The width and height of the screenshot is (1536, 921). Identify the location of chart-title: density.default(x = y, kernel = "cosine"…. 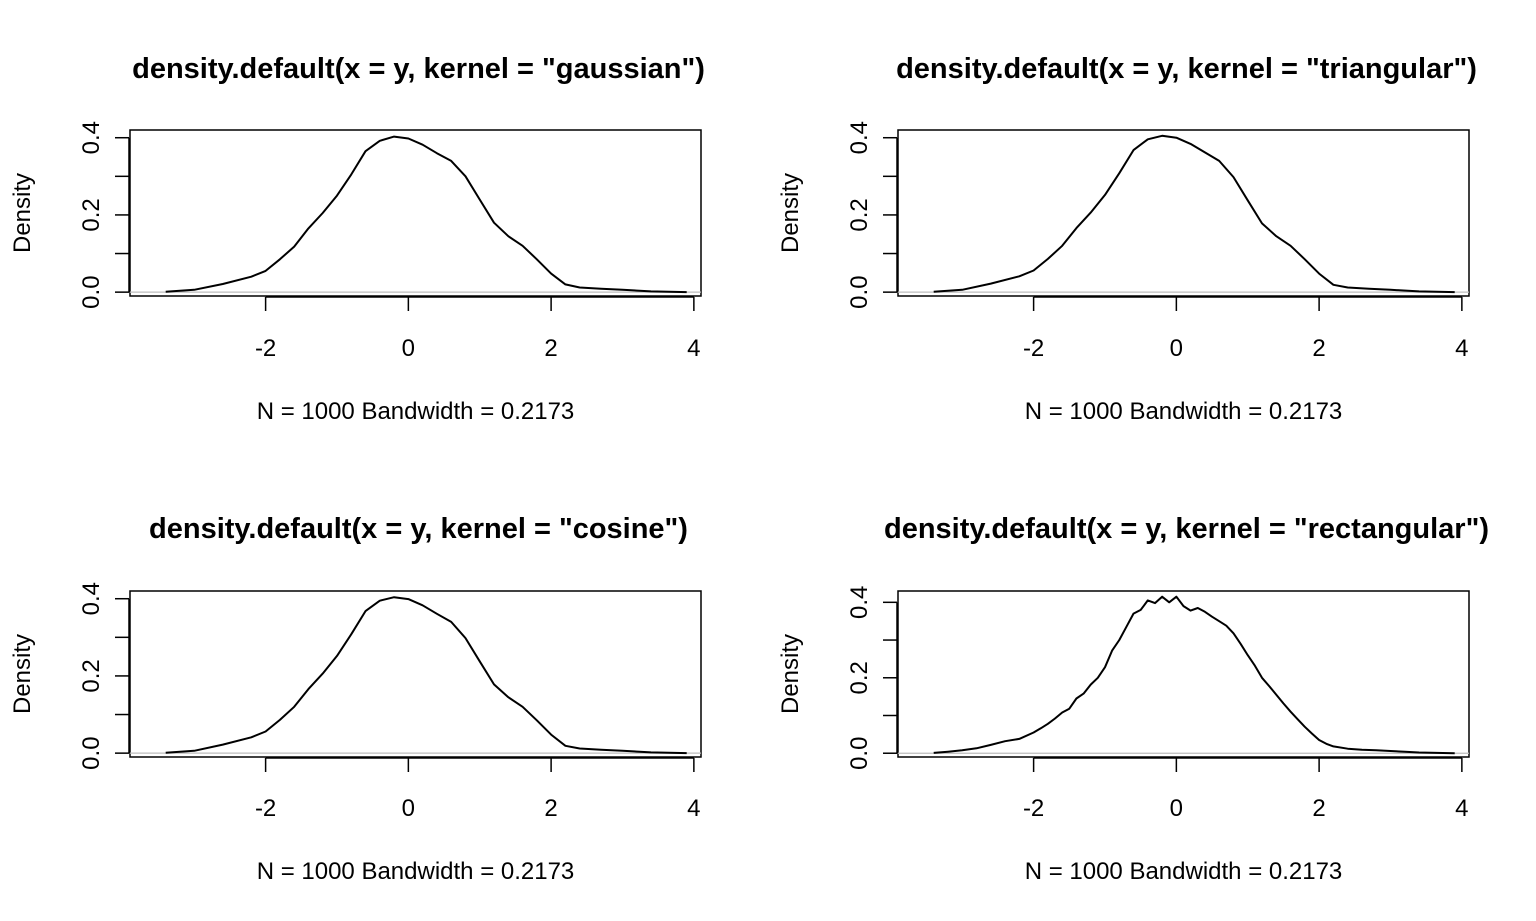
(418, 529).